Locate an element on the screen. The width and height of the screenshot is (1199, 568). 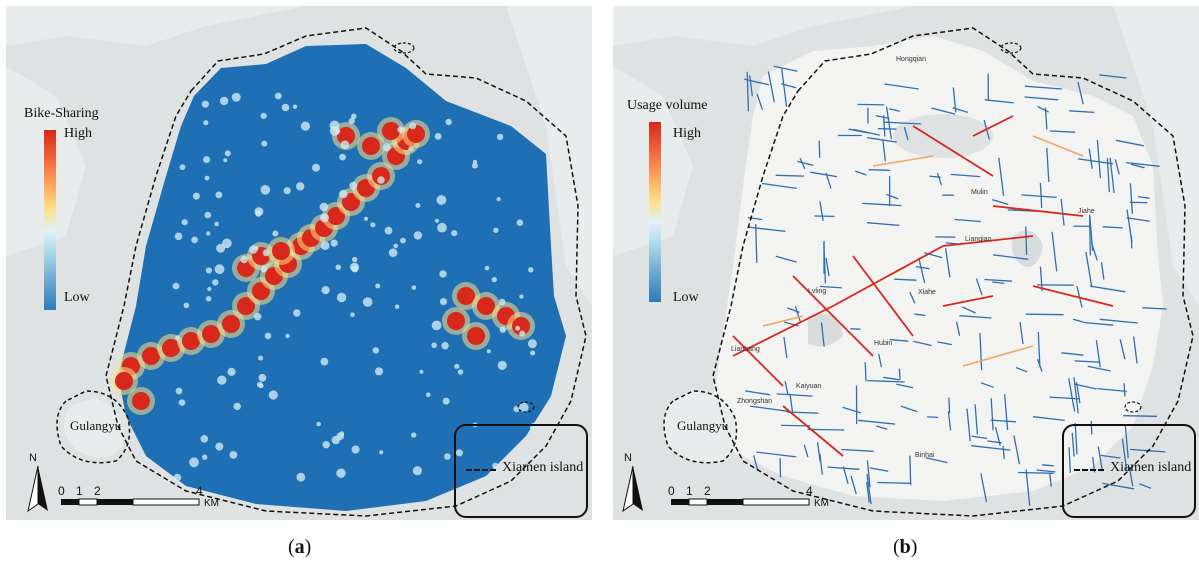
islet-boundary is located at coordinates (1133, 407).